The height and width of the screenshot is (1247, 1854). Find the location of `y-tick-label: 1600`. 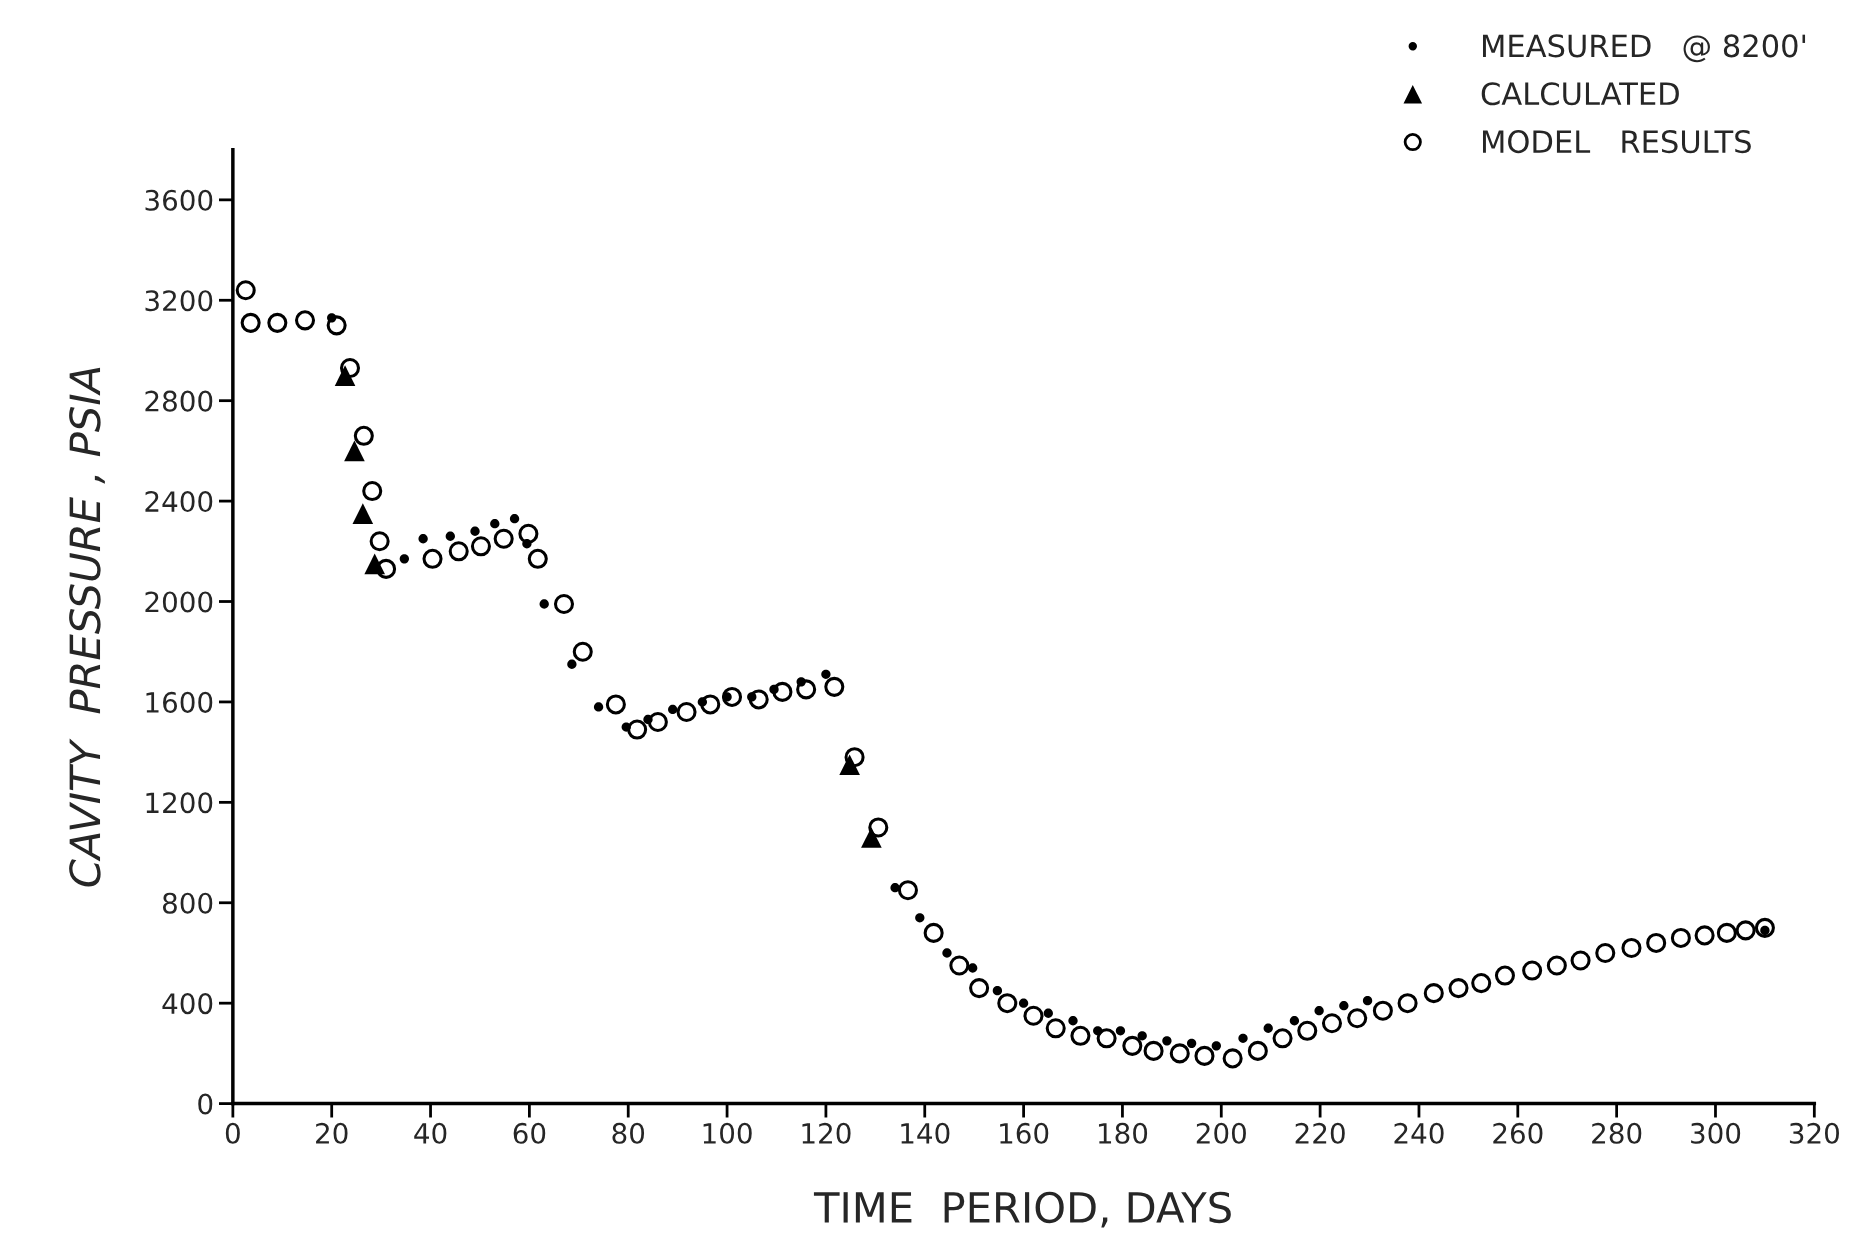

y-tick-label: 1600 is located at coordinates (179, 702).